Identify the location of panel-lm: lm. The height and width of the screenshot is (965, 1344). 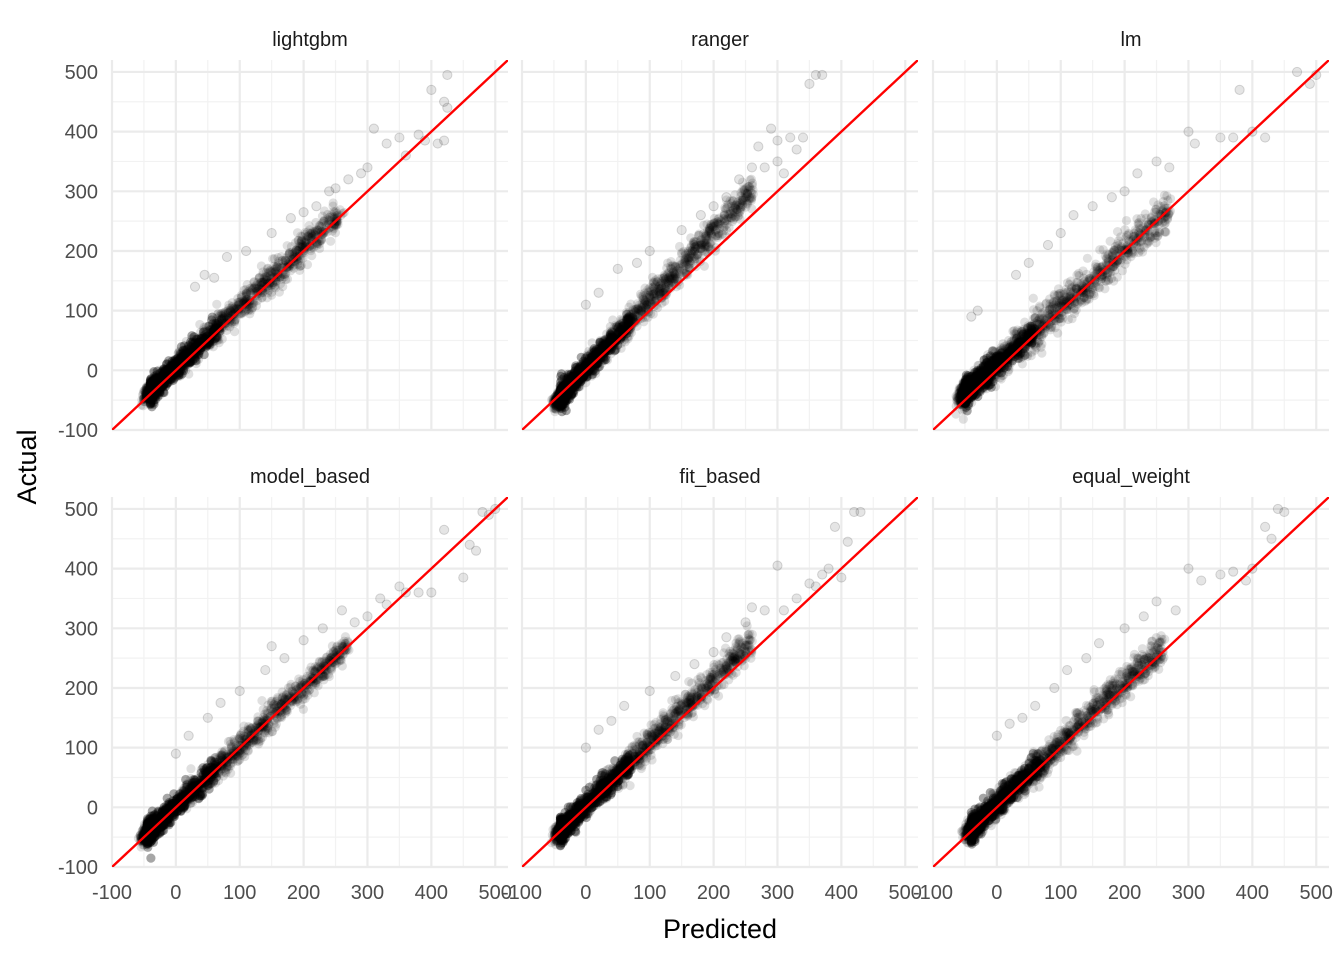
(1131, 229).